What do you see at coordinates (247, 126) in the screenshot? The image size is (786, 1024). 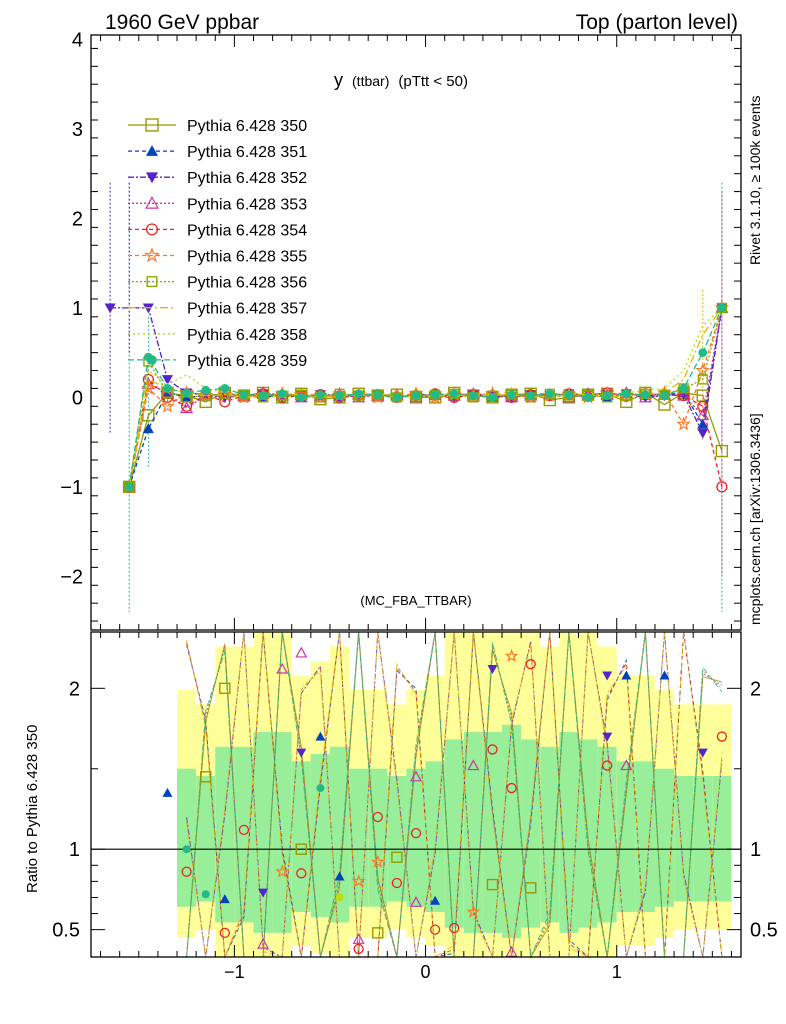 I see `legend-label: Pythia 6.428 350` at bounding box center [247, 126].